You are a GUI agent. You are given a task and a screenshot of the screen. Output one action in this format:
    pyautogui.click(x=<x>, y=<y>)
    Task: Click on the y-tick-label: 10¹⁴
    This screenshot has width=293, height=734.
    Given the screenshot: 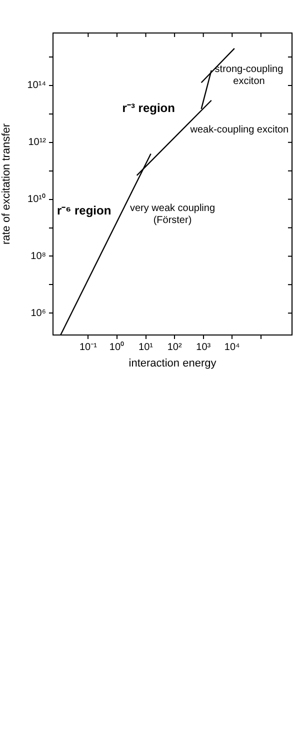 What is the action you would take?
    pyautogui.click(x=36, y=86)
    